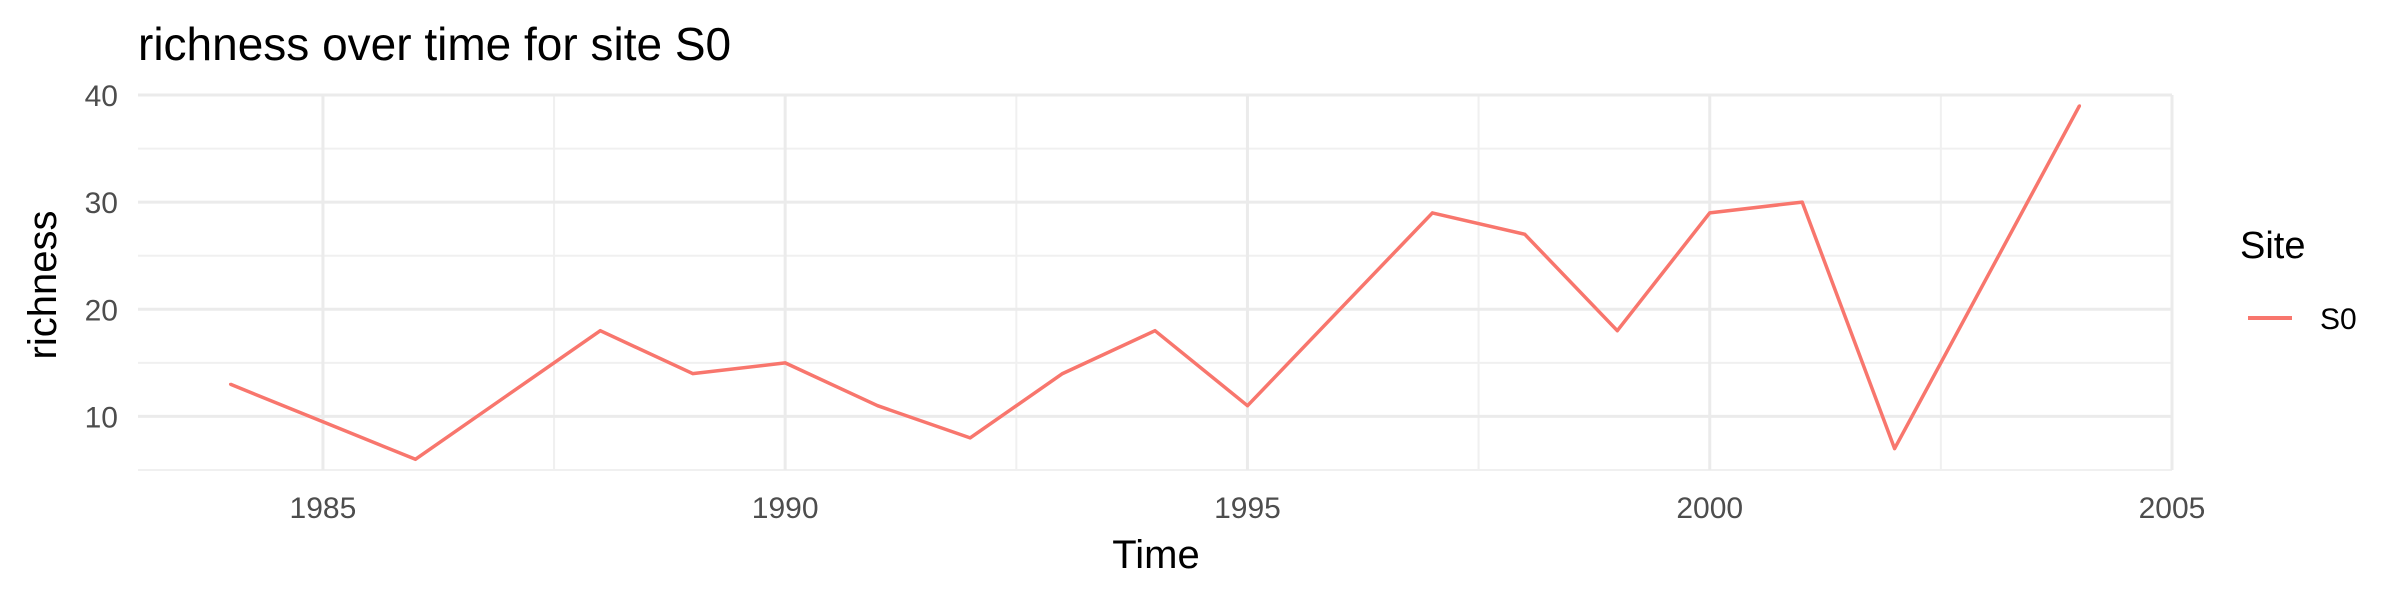 The image size is (2400, 600). What do you see at coordinates (1155, 555) in the screenshot?
I see `x-axis-title: Time` at bounding box center [1155, 555].